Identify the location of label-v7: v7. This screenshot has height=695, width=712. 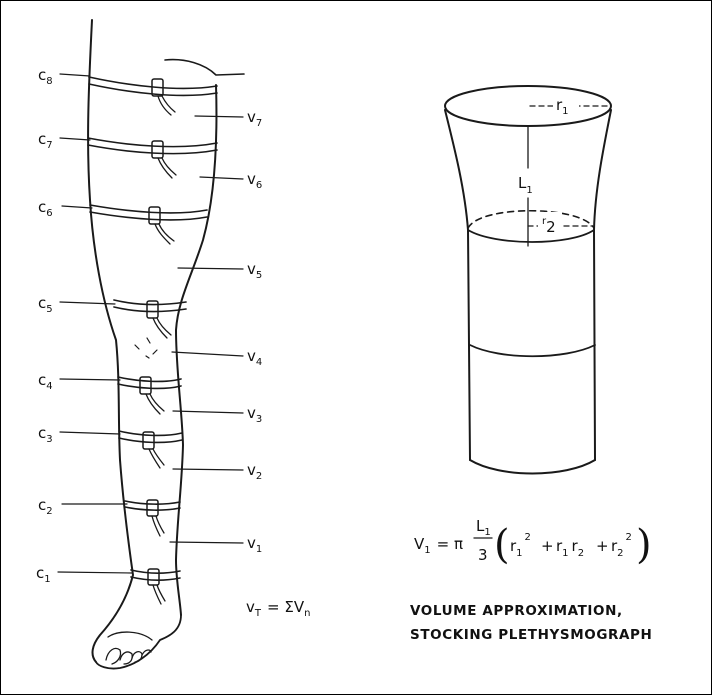
(254, 118).